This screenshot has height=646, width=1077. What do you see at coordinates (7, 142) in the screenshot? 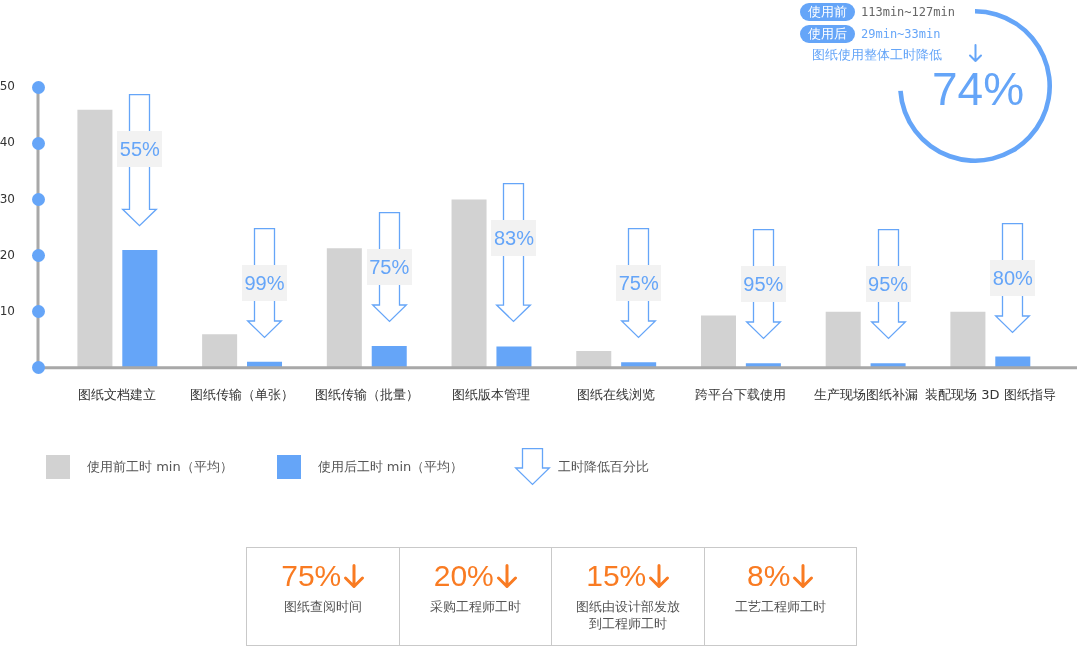
I see `y-tick-label: 40` at bounding box center [7, 142].